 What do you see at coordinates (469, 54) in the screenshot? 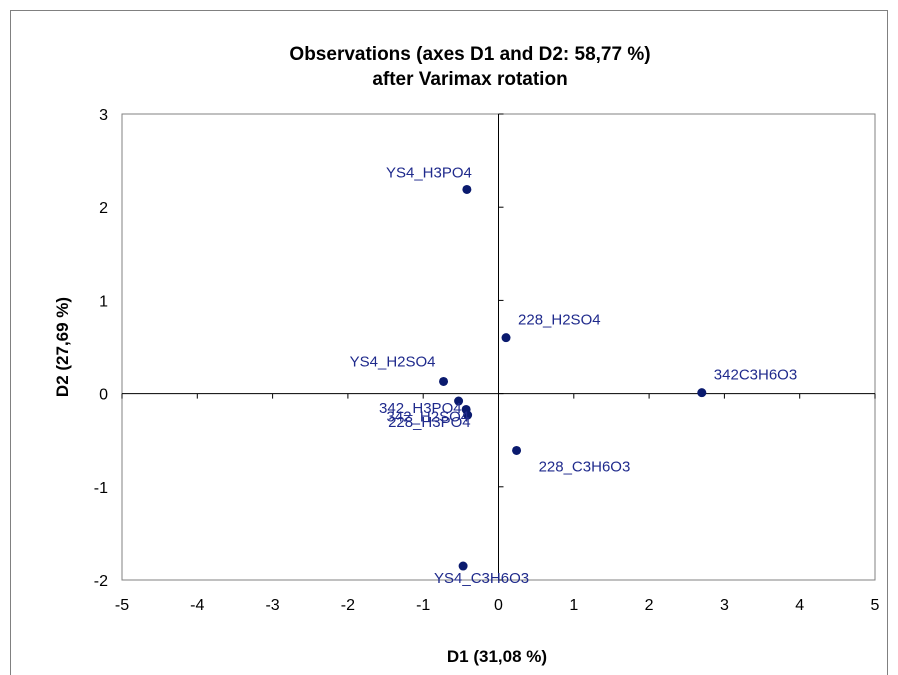
I see `chart-title: Observations (axes D1 and D2: 58,77 %)` at bounding box center [469, 54].